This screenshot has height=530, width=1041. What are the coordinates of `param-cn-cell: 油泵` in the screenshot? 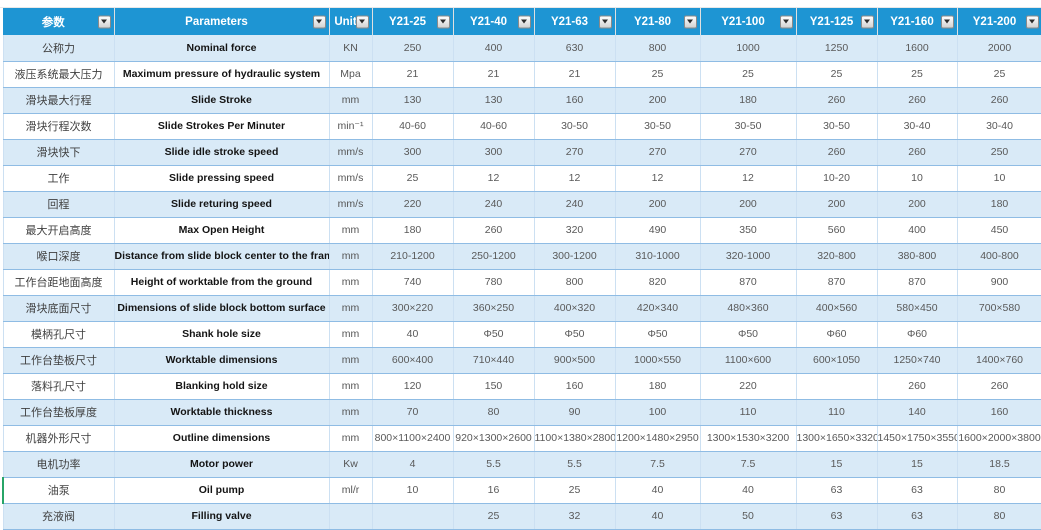 It's located at (58, 490).